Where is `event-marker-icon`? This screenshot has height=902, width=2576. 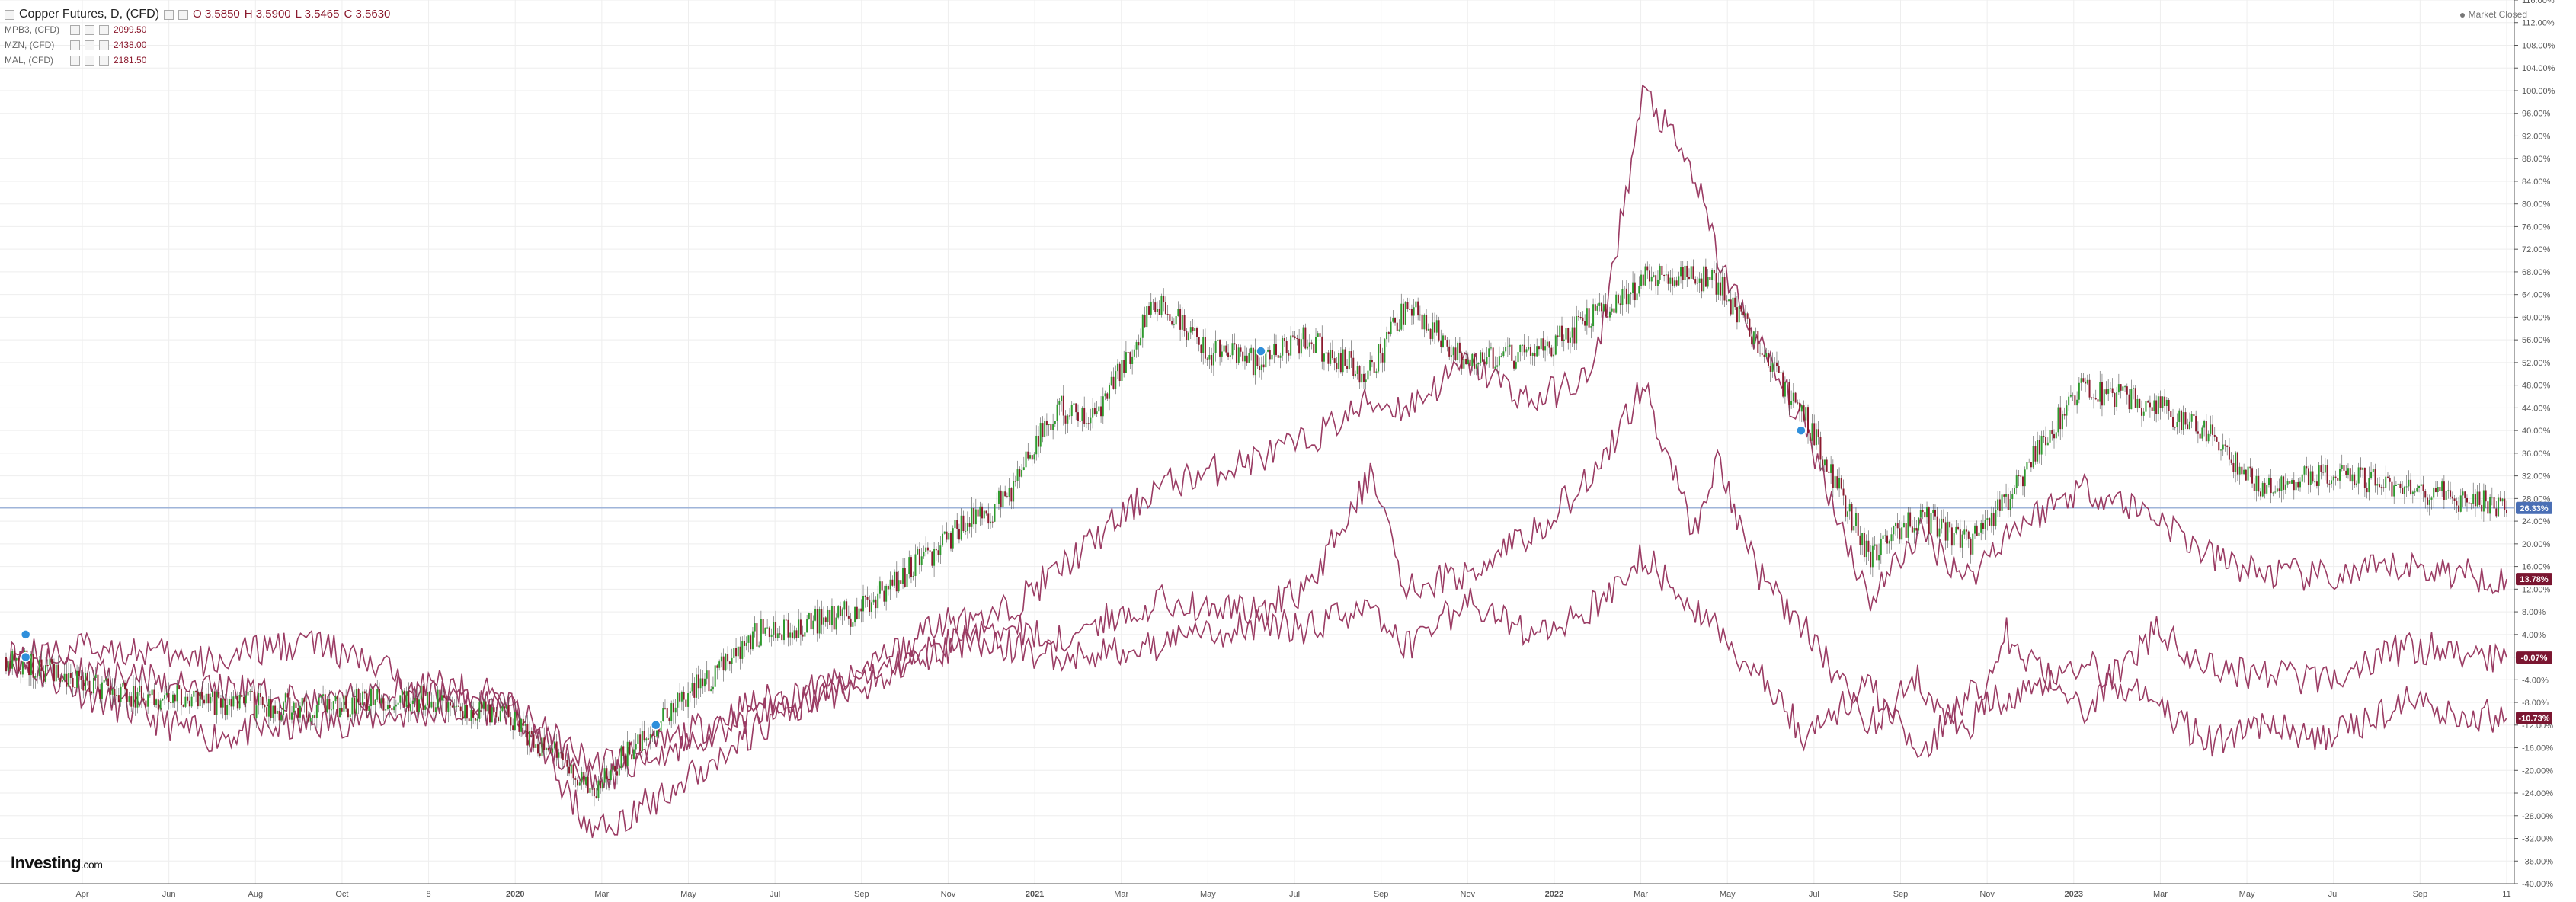
event-marker-icon is located at coordinates (1261, 352).